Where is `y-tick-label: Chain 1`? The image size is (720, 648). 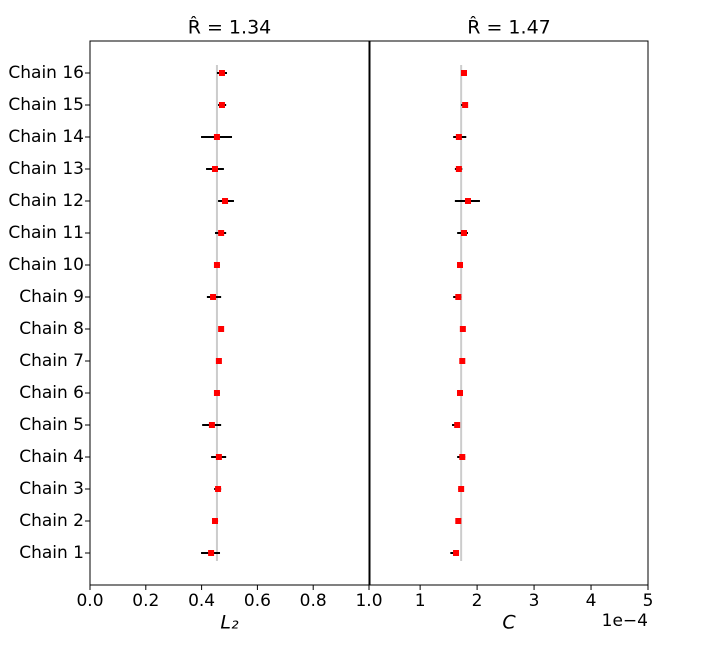
y-tick-label: Chain 1 is located at coordinates (51, 553).